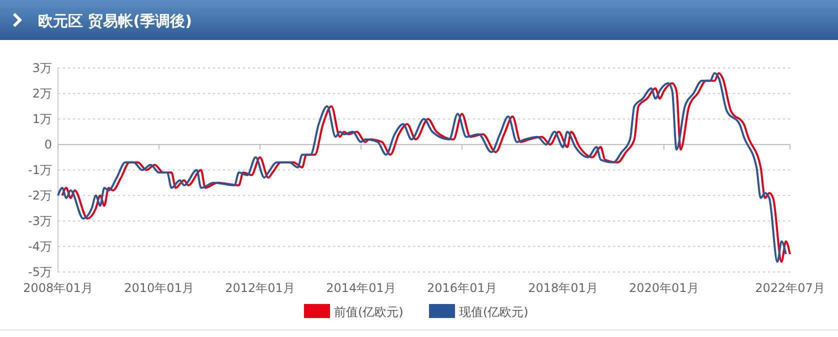 This screenshot has height=337, width=838. I want to click on y-tick-label: -1万, so click(40, 170).